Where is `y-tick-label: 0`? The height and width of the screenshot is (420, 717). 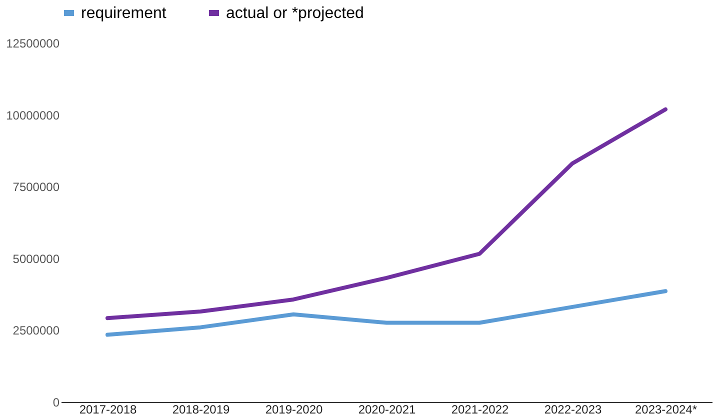 y-tick-label: 0 is located at coordinates (56, 403).